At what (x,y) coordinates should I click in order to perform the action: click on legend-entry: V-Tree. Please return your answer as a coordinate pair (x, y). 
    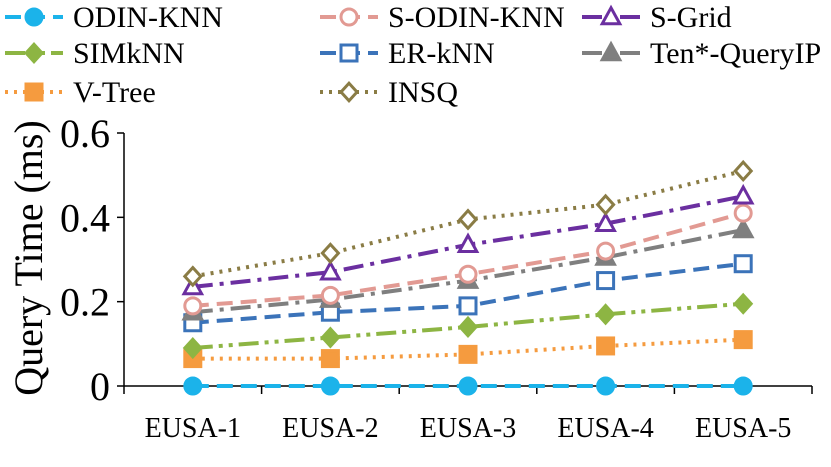
    Looking at the image, I should click on (80, 92).